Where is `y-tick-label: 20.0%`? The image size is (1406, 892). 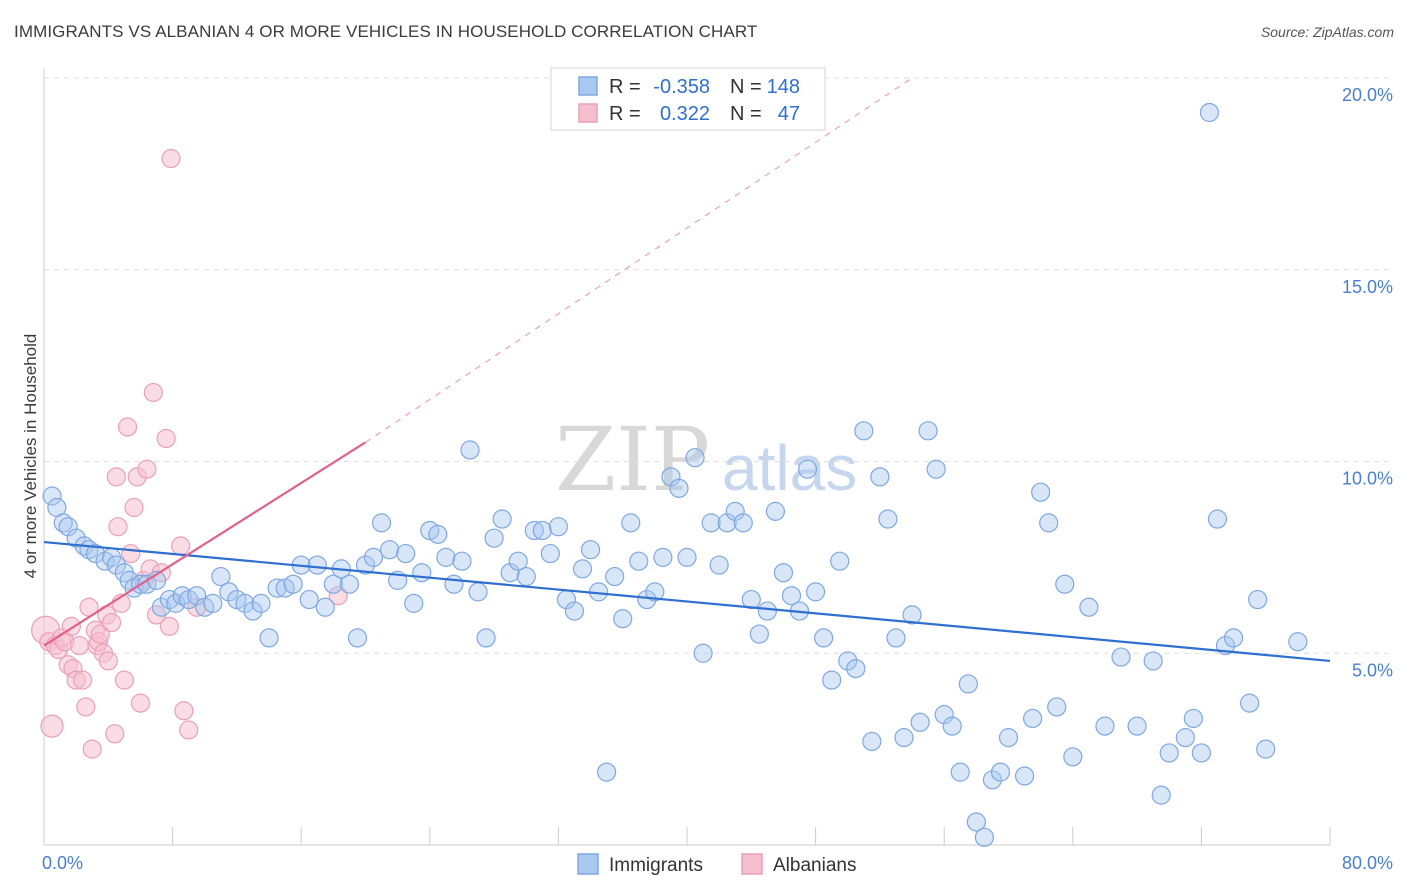 y-tick-label: 20.0% is located at coordinates (1367, 95).